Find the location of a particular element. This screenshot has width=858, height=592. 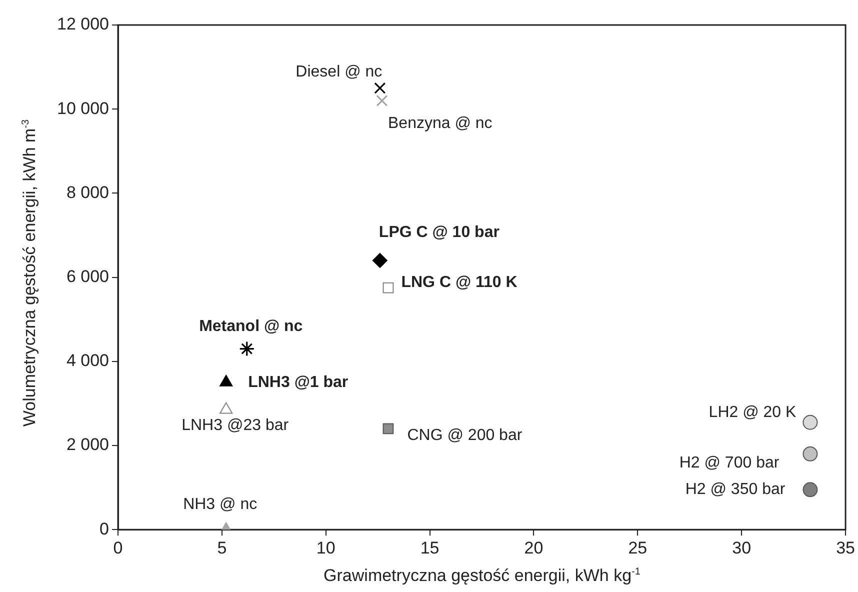

y-tick-label: 0 is located at coordinates (104, 528).